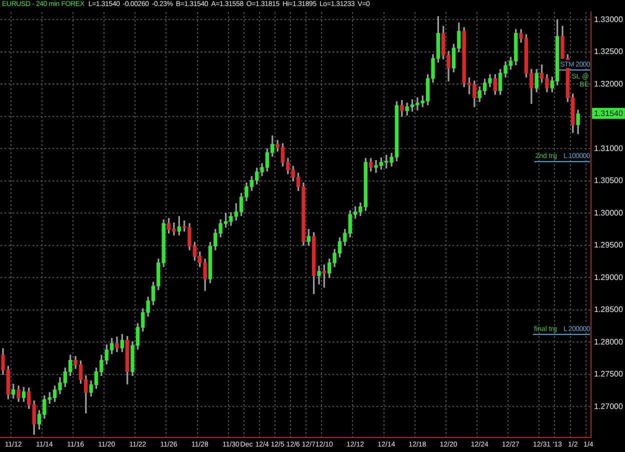 The height and width of the screenshot is (452, 625). Describe the element at coordinates (609, 277) in the screenshot. I see `y-tick-label: 1.29000` at that location.